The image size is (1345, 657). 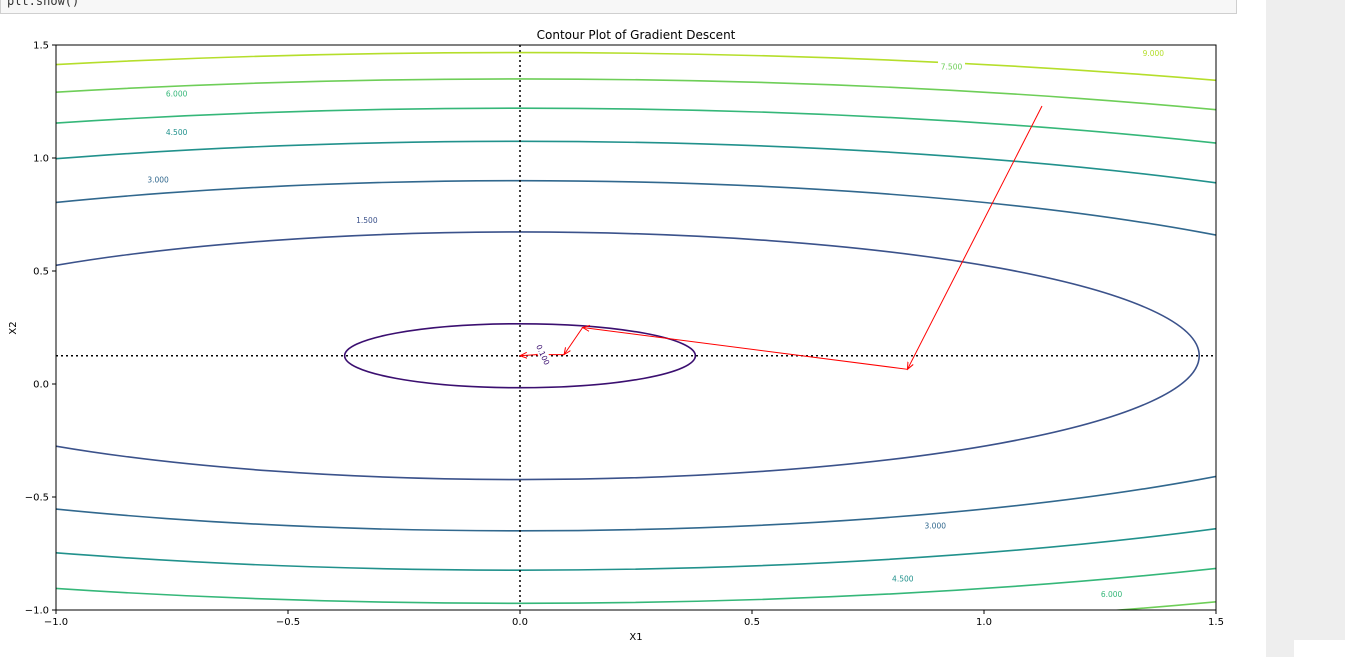 I want to click on x-tick-label: 1.5, so click(x=1216, y=622).